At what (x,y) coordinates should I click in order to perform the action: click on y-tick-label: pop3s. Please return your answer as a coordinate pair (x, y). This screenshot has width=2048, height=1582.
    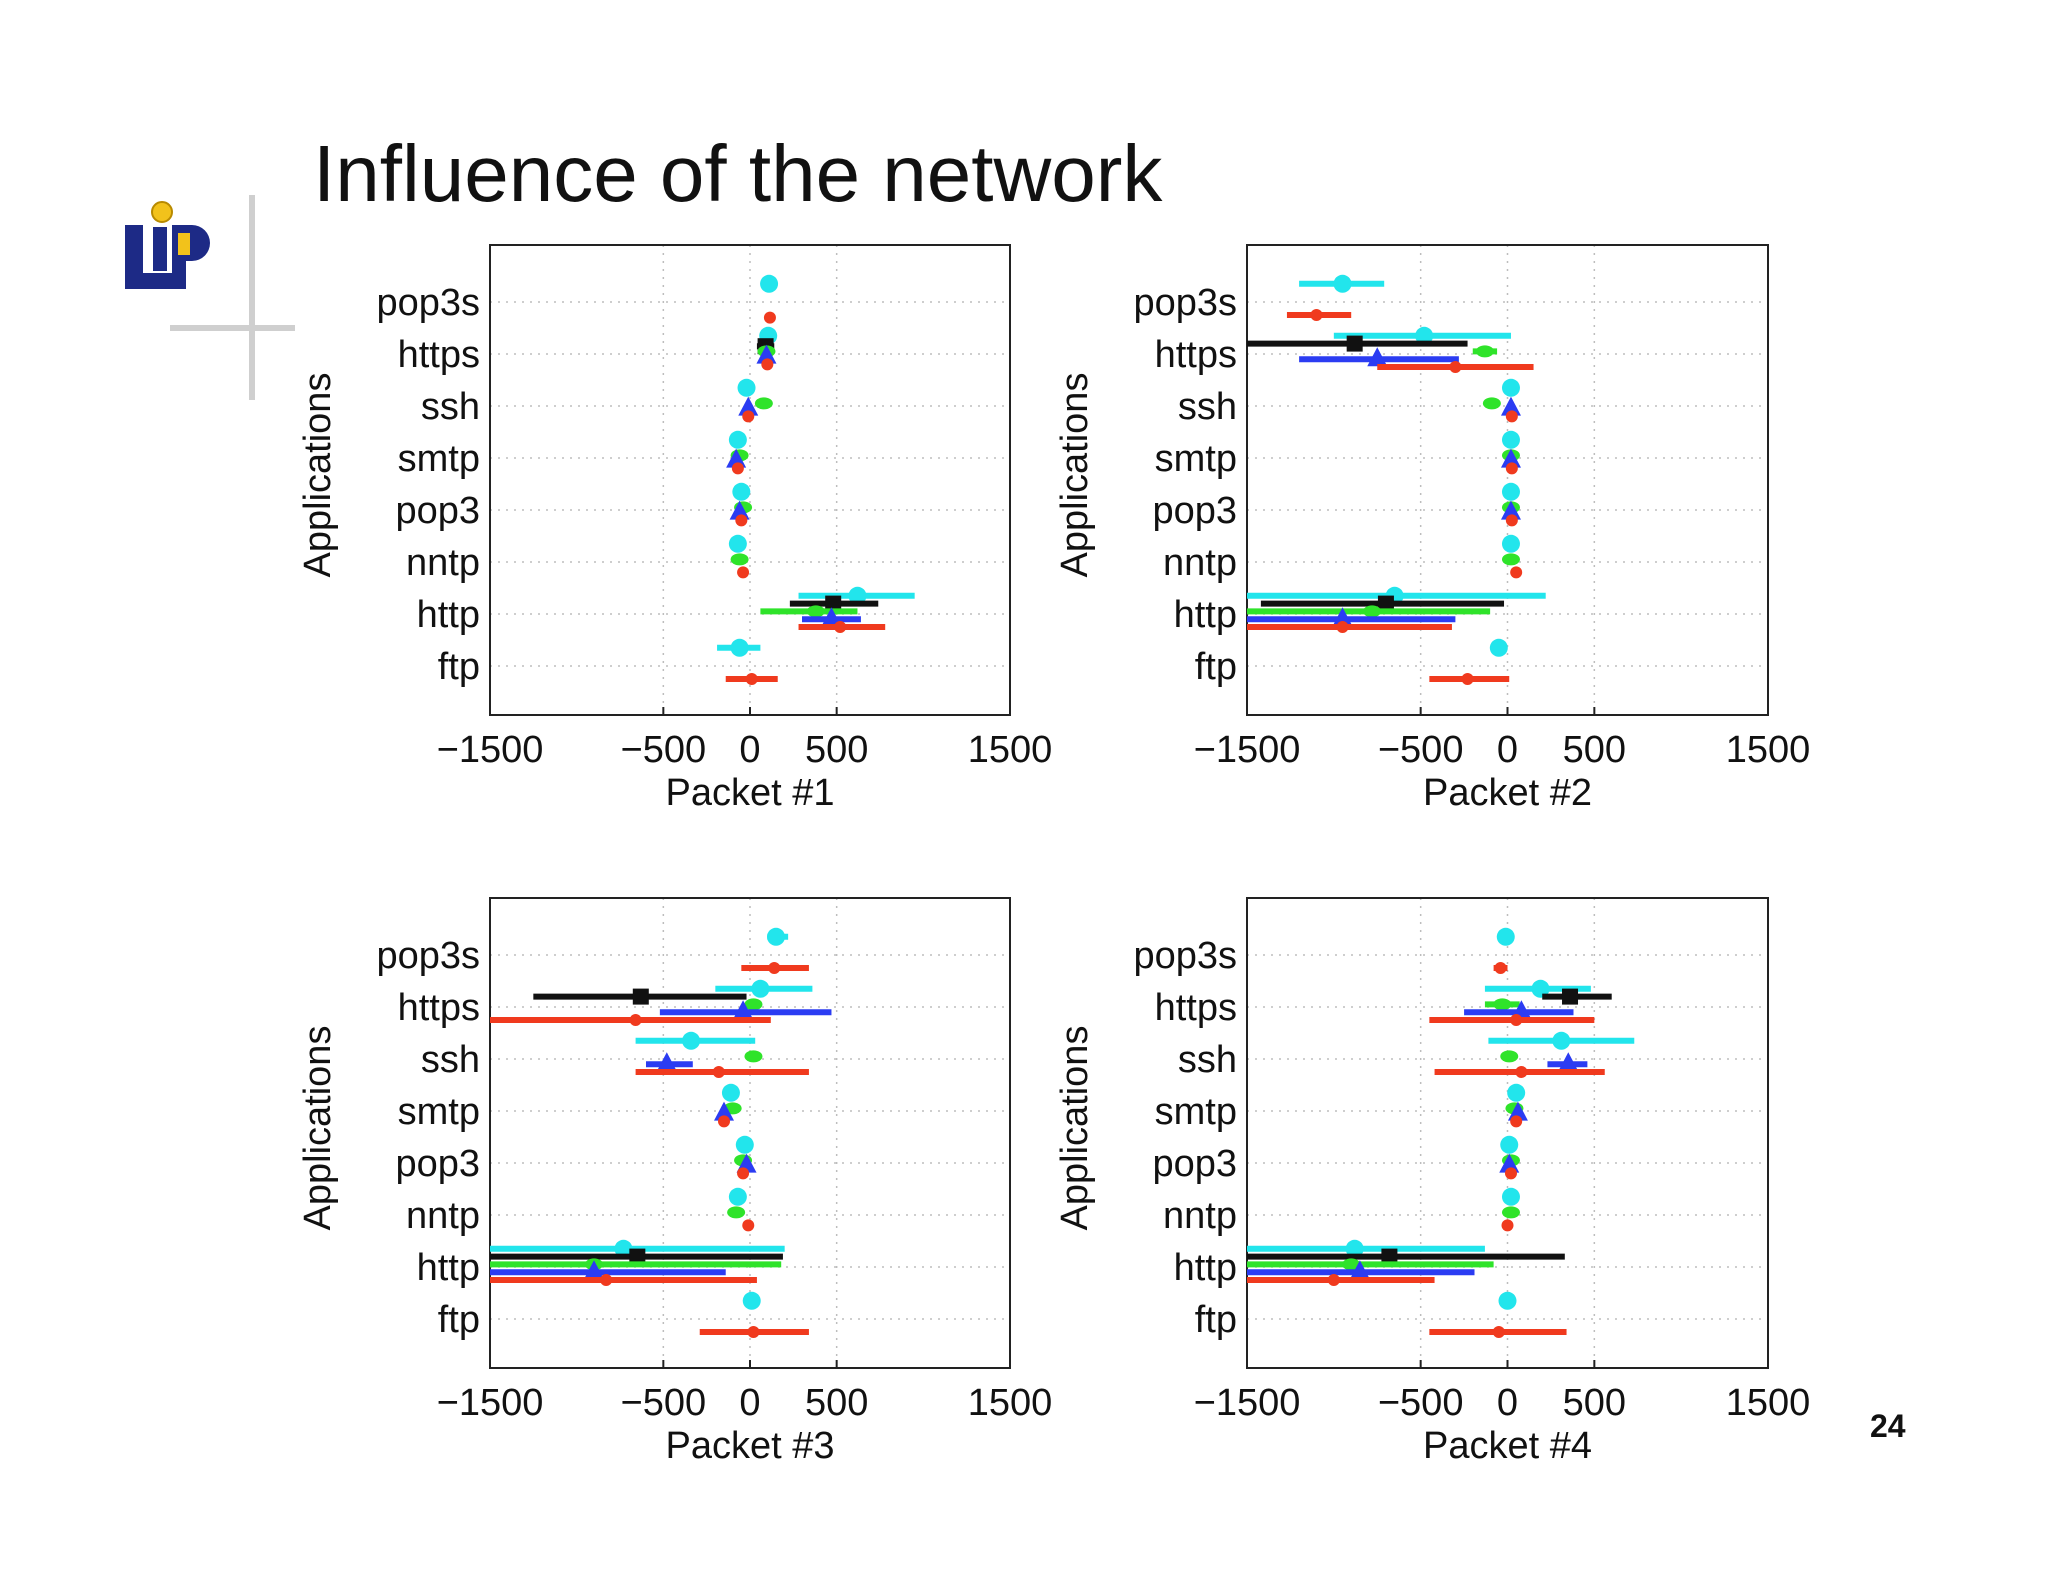
    Looking at the image, I should click on (1185, 303).